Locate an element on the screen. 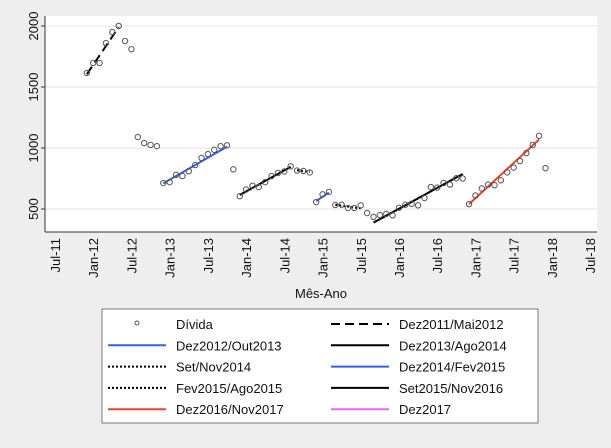 The image size is (611, 448). y-tick-label: 500 is located at coordinates (33, 209).